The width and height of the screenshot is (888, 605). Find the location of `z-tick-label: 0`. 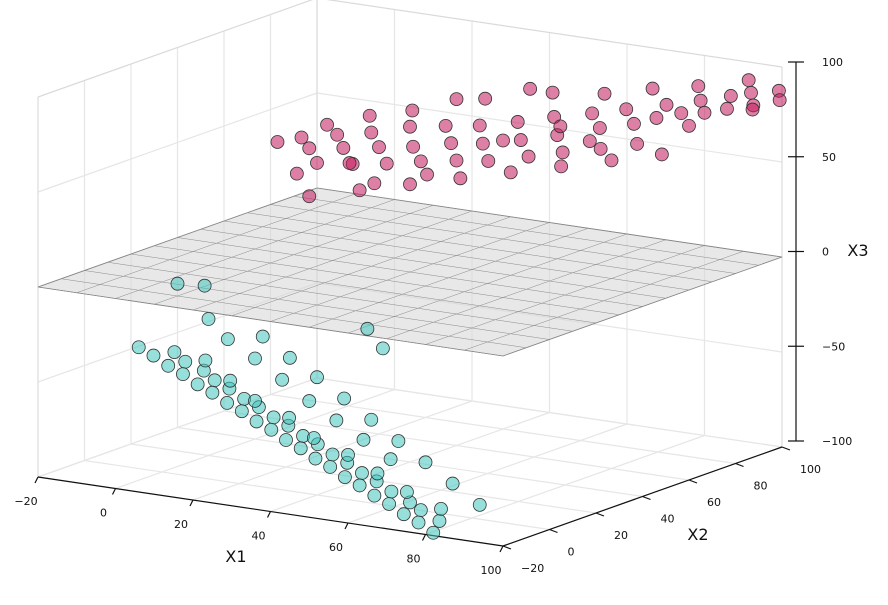

z-tick-label: 0 is located at coordinates (825, 252).